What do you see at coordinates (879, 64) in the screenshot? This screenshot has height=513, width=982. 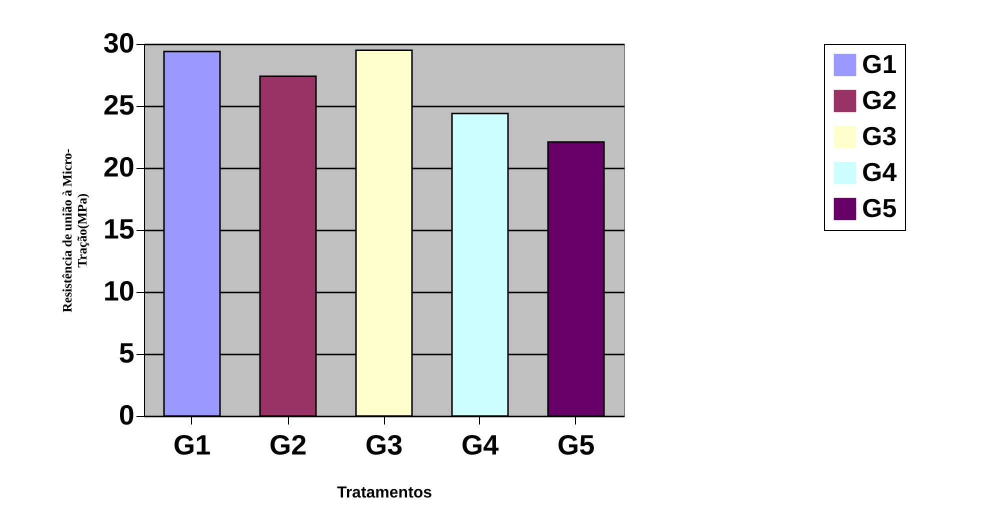 I see `legend-label: G1` at bounding box center [879, 64].